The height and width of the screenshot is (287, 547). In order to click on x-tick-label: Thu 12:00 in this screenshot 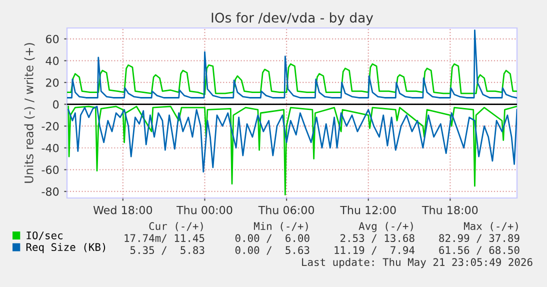, I will do `click(368, 210)`.